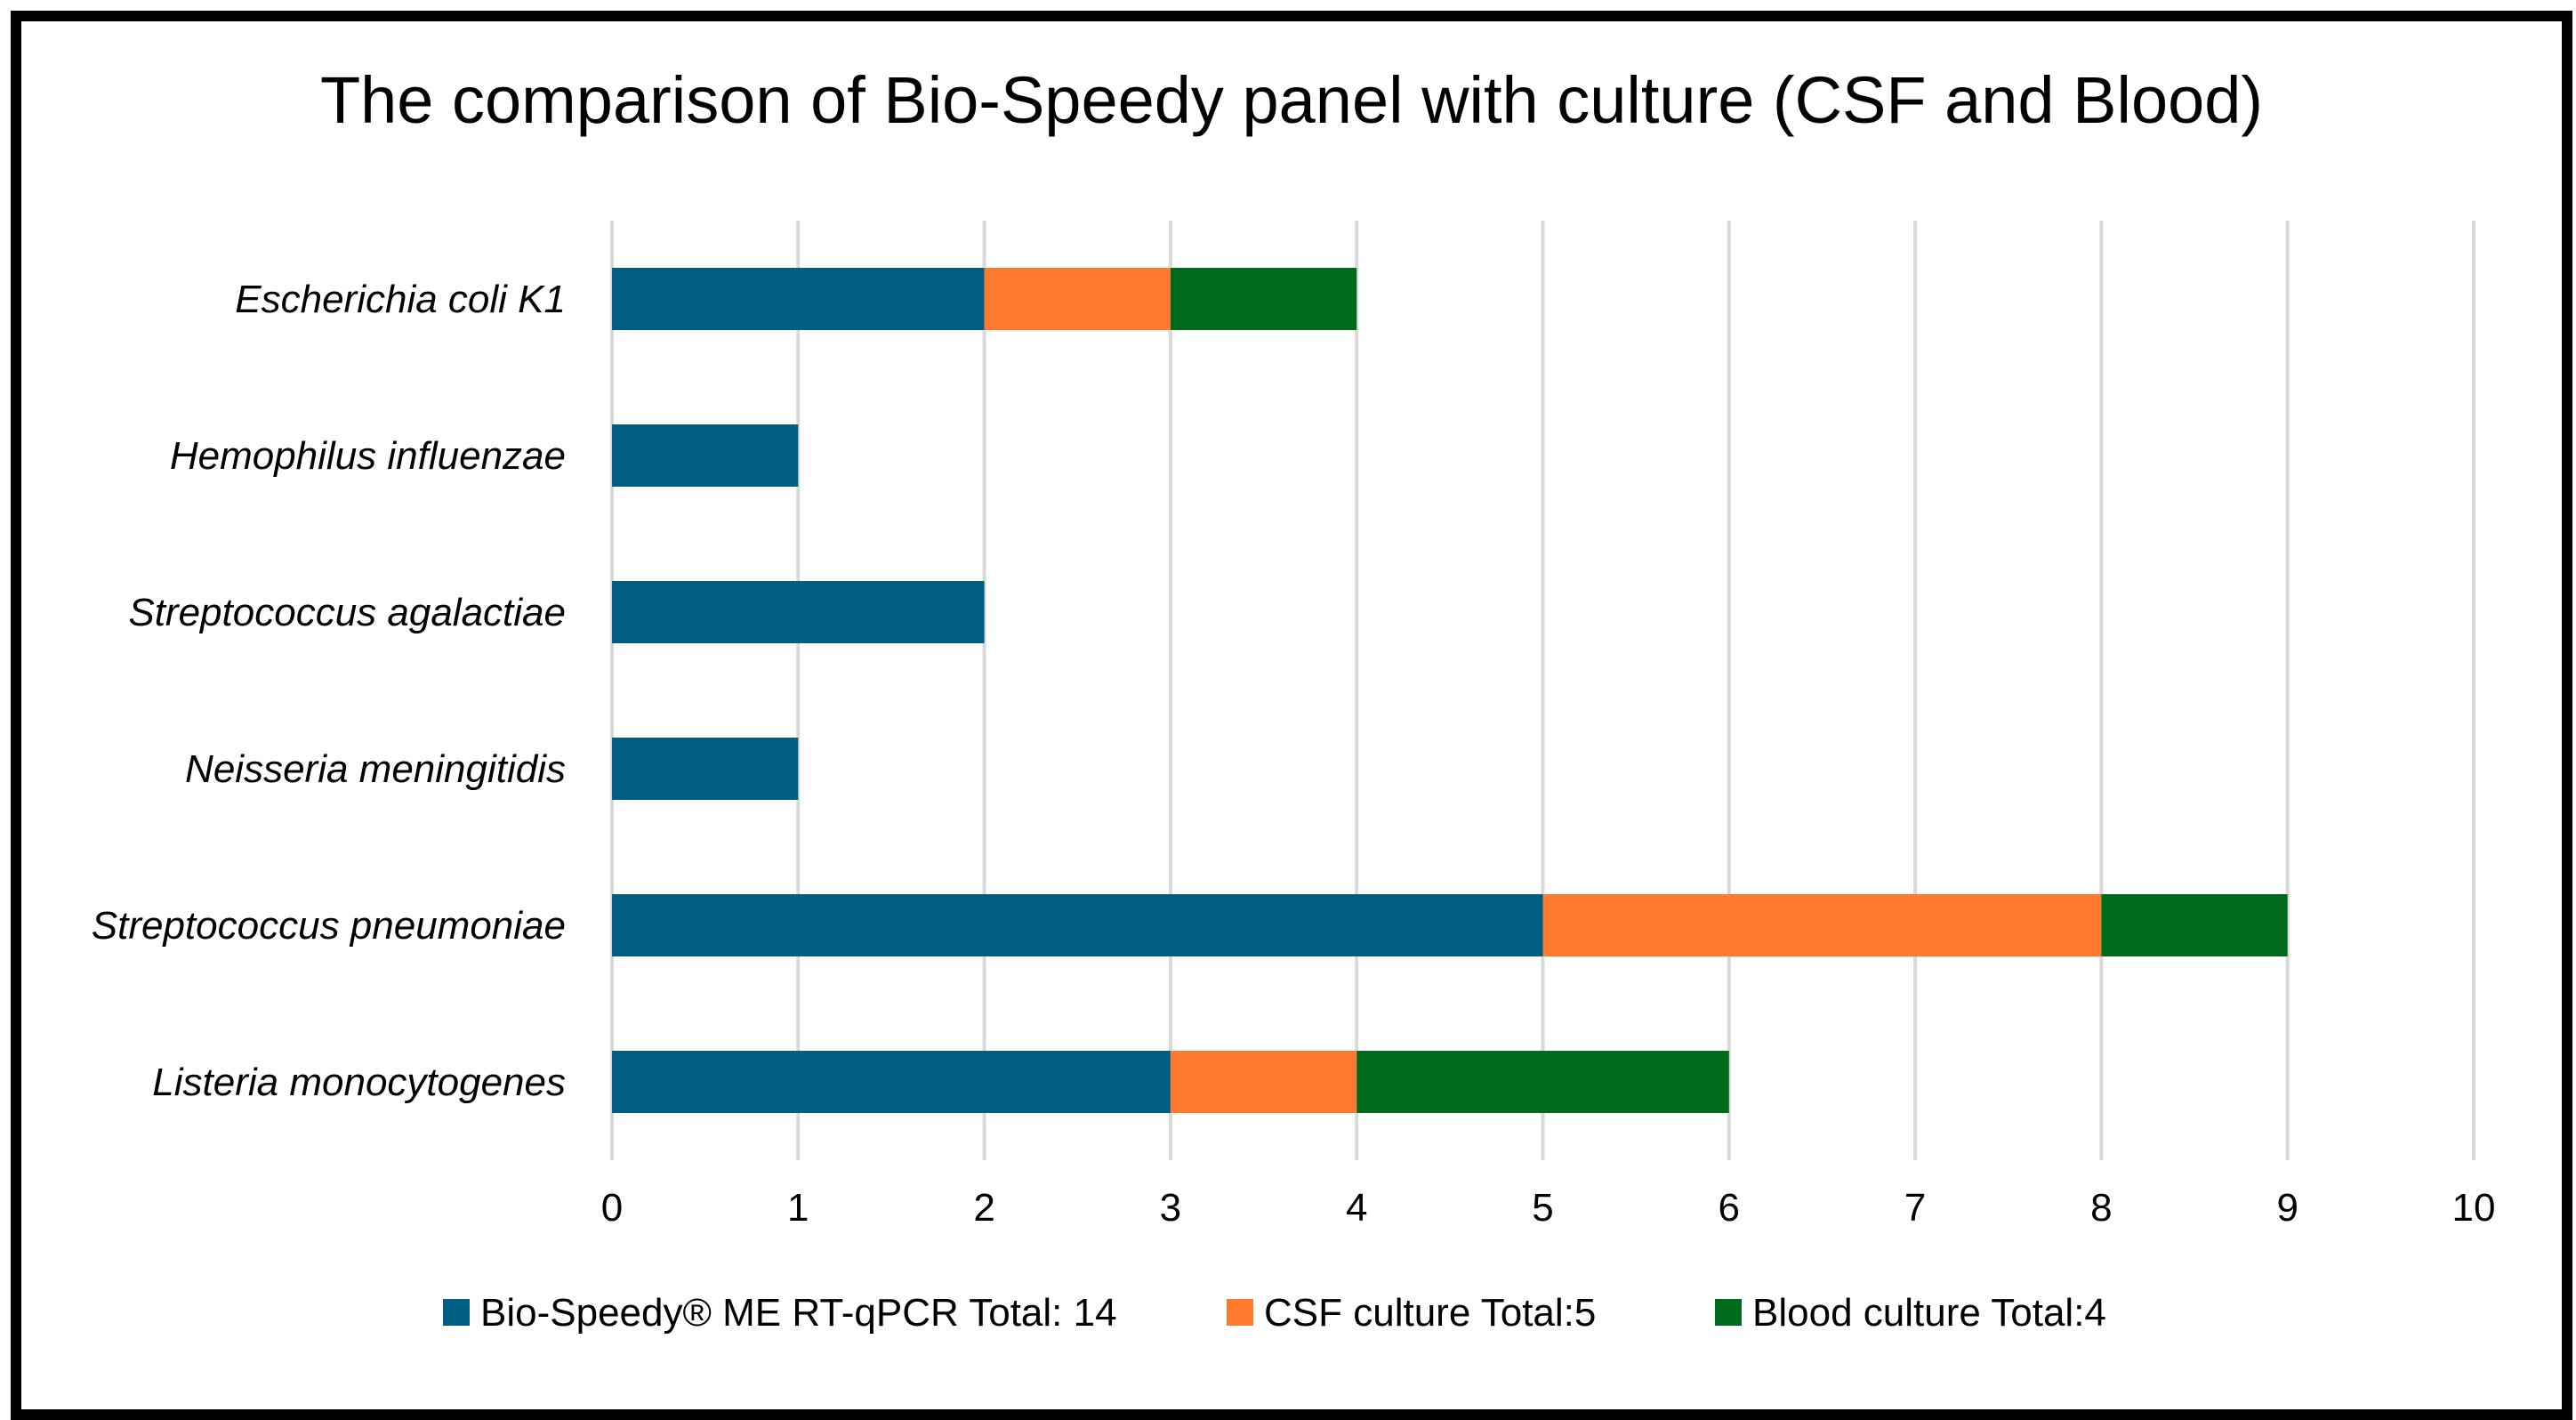  I want to click on x-tick-label-3: 3, so click(1170, 1208).